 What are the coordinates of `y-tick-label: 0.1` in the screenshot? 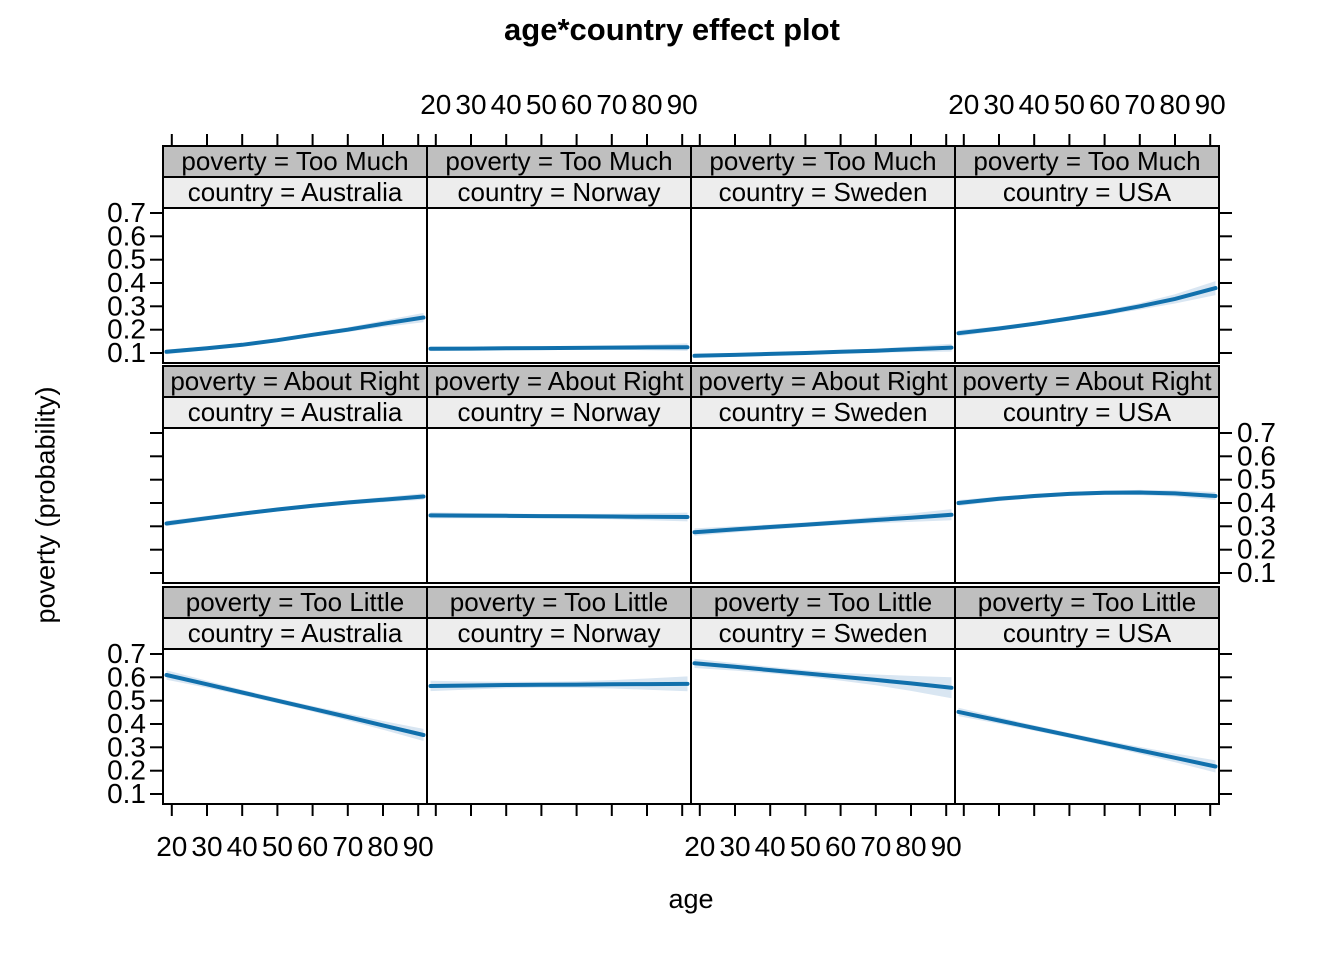 It's located at (126, 793).